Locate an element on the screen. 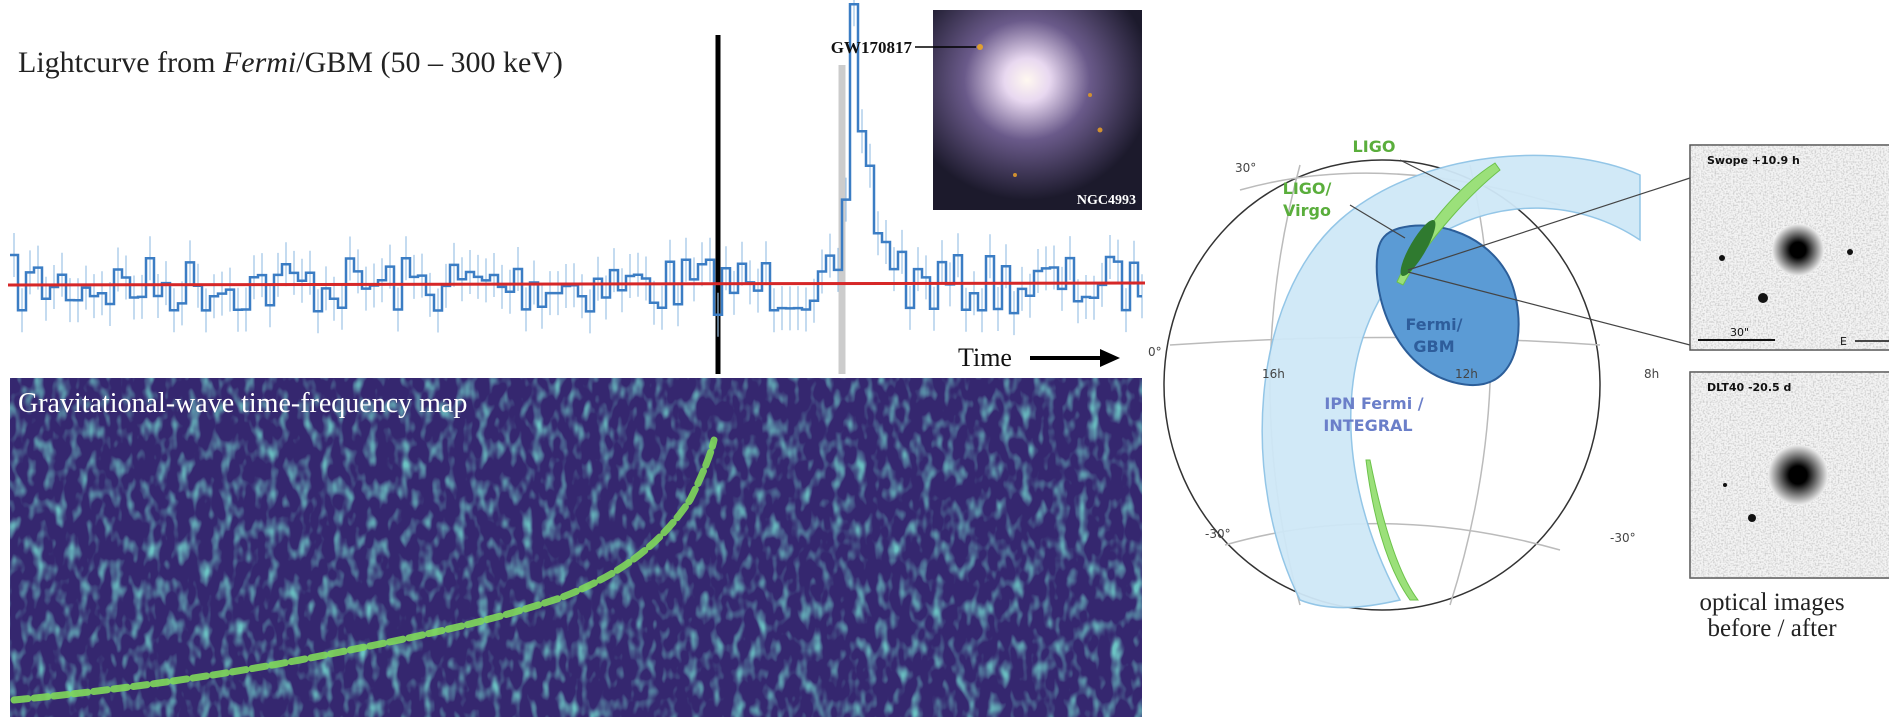  kilonova is located at coordinates (980, 47).